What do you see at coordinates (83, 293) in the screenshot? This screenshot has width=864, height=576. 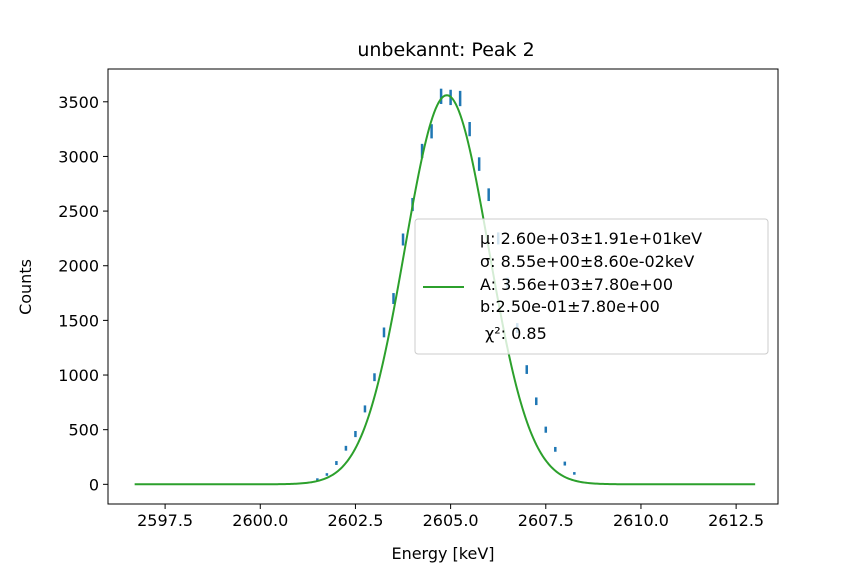 I see `y-axis: 0 500 1000 1500 2000 2500 3000 3500` at bounding box center [83, 293].